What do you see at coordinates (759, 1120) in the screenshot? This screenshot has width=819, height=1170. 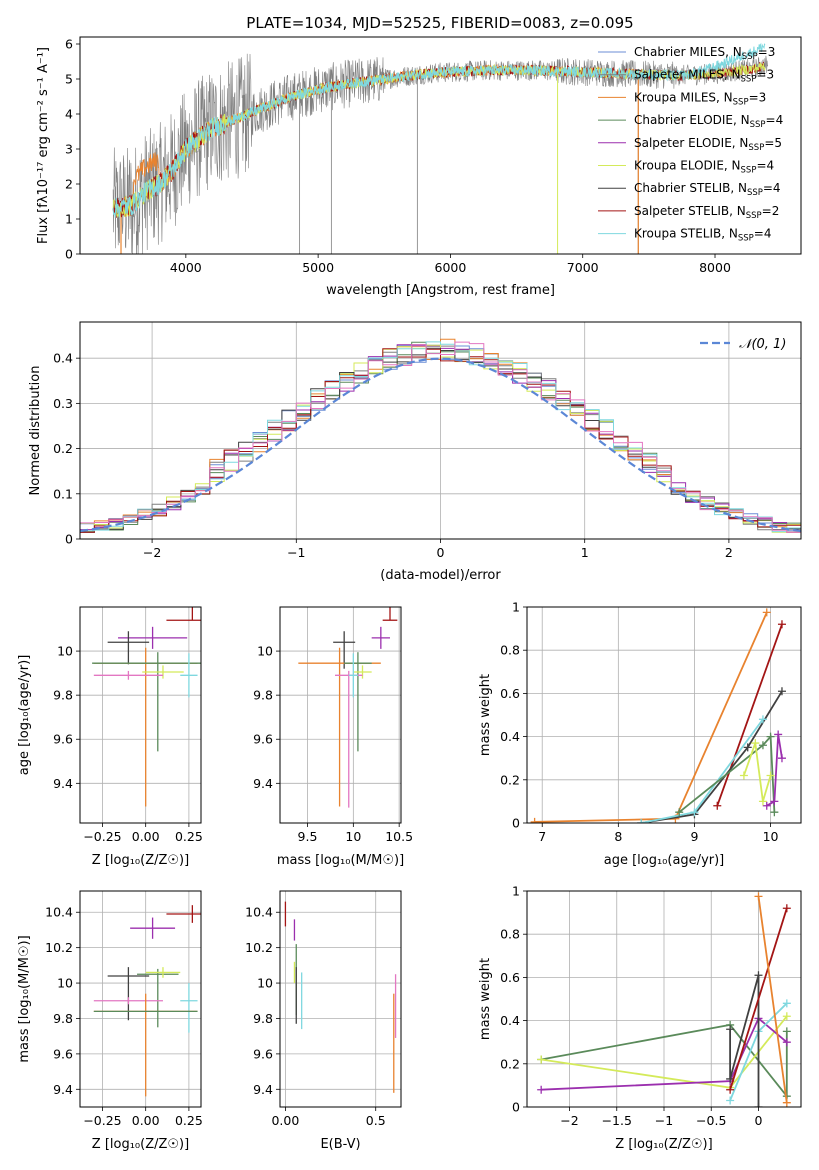 I see `x-tick-label: 0` at bounding box center [759, 1120].